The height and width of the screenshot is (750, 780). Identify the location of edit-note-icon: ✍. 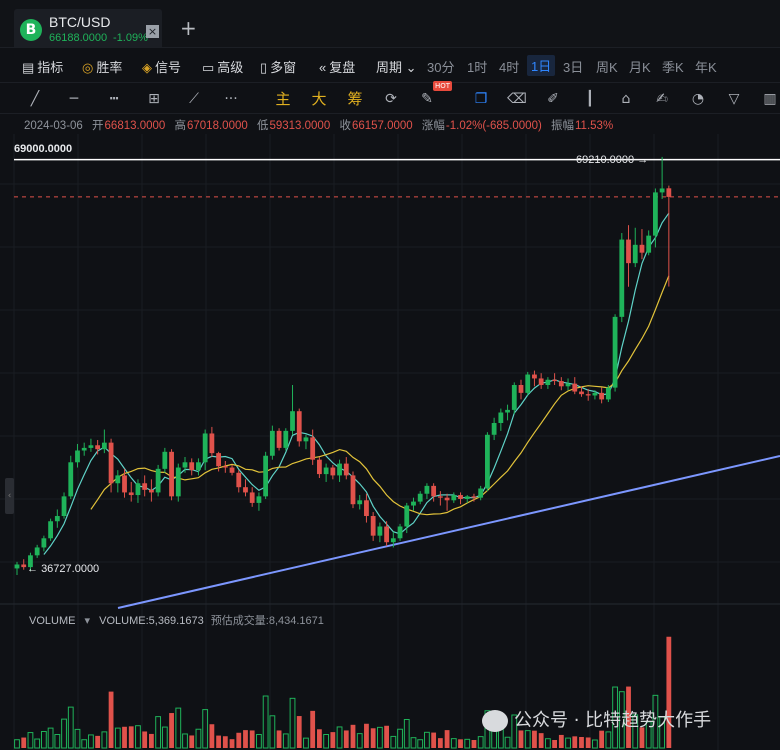
(662, 99).